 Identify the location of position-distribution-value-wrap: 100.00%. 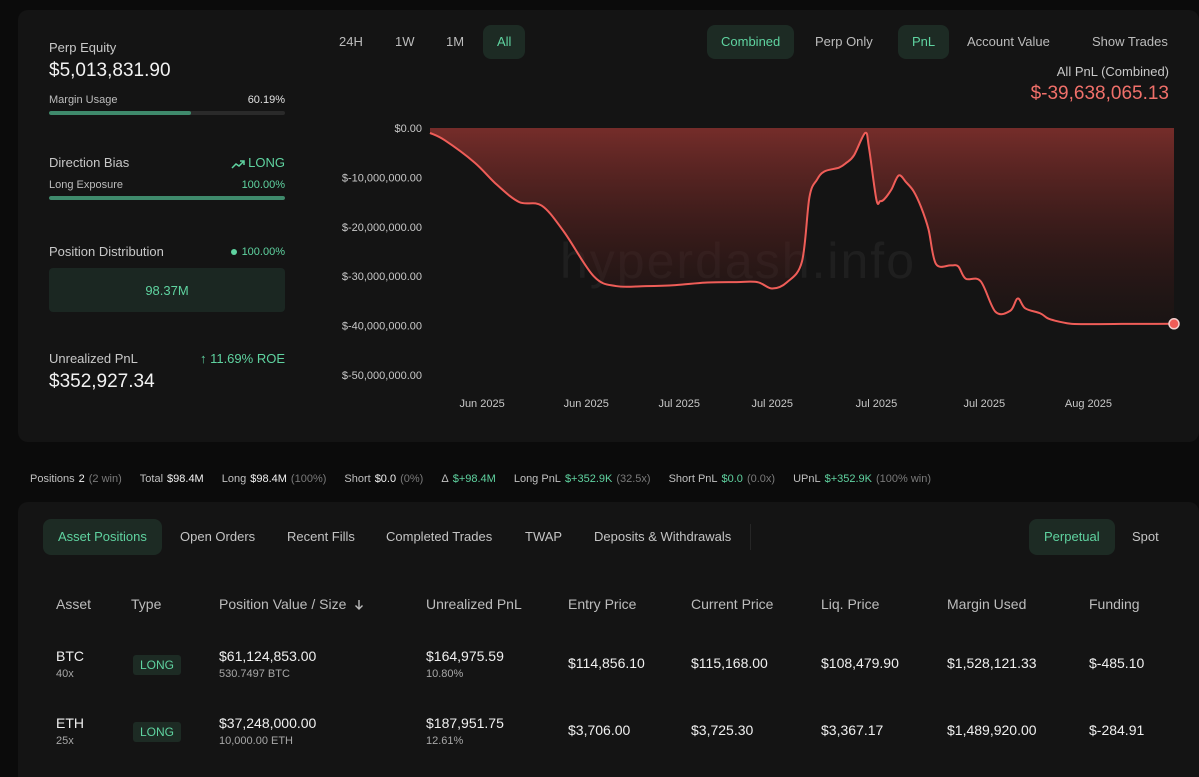
(257, 251).